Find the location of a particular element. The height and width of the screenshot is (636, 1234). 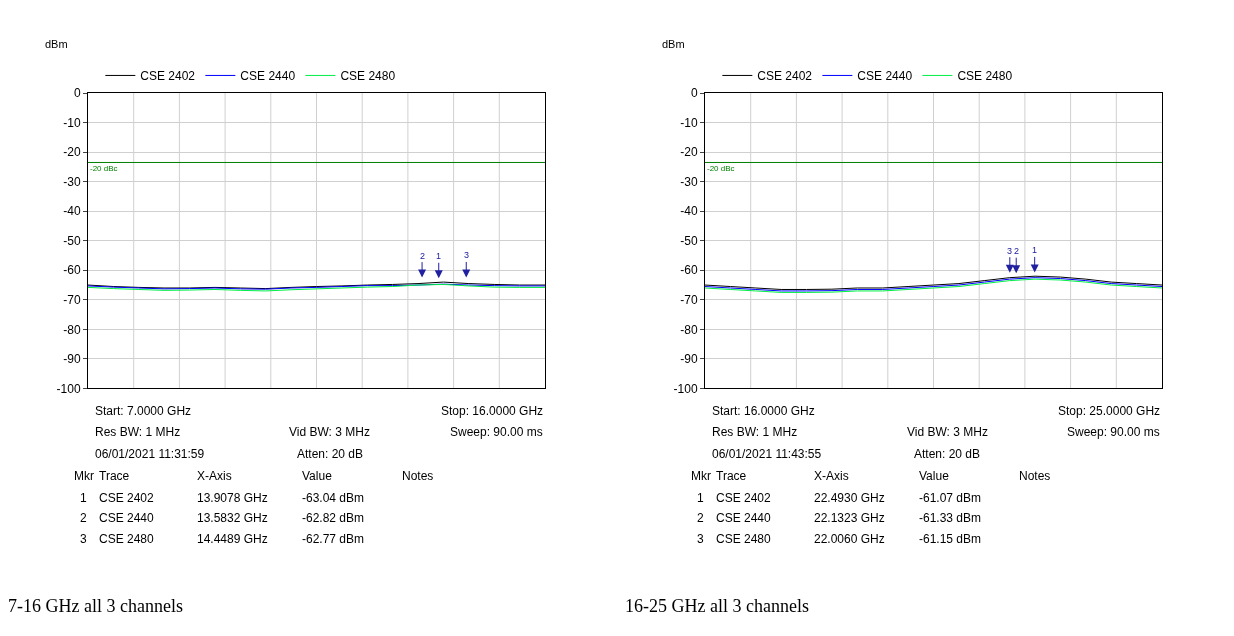

text: Stop: 16.0000 GHz is located at coordinates (492, 411).